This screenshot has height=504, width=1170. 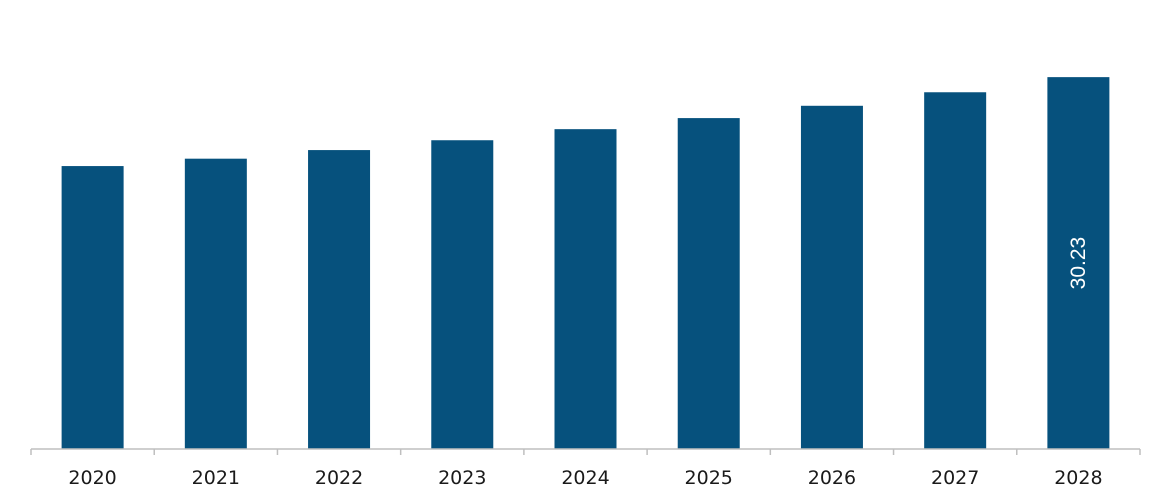 What do you see at coordinates (955, 270) in the screenshot?
I see `bar-2027` at bounding box center [955, 270].